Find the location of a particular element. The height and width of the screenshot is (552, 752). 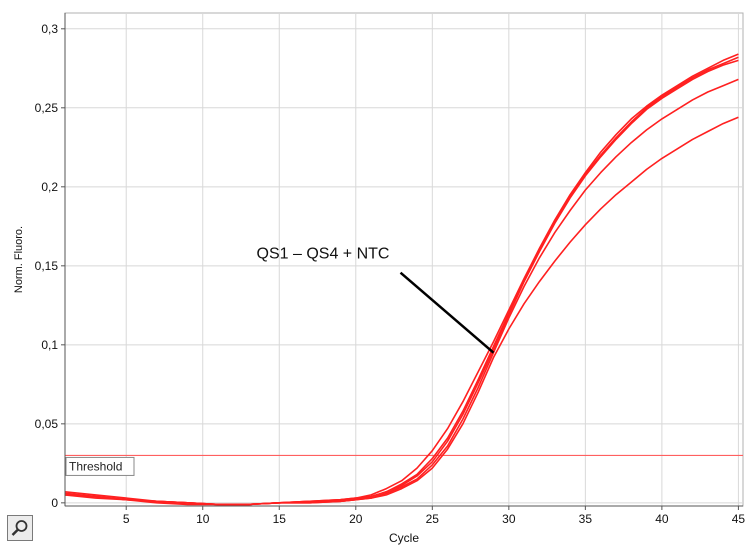

y-tick-label: 0,15 is located at coordinates (47, 266).